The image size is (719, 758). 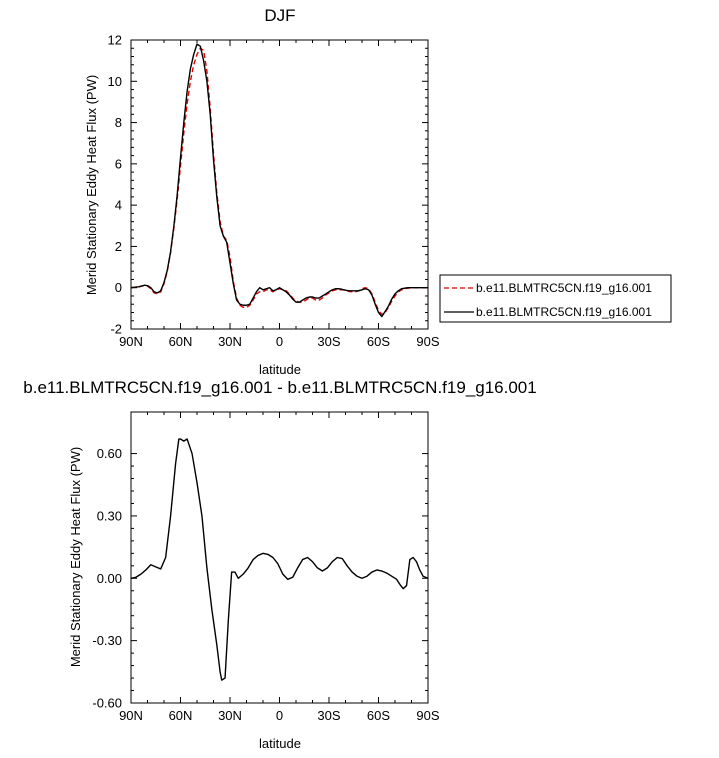 What do you see at coordinates (279, 15) in the screenshot?
I see `top-chart-title: DJF` at bounding box center [279, 15].